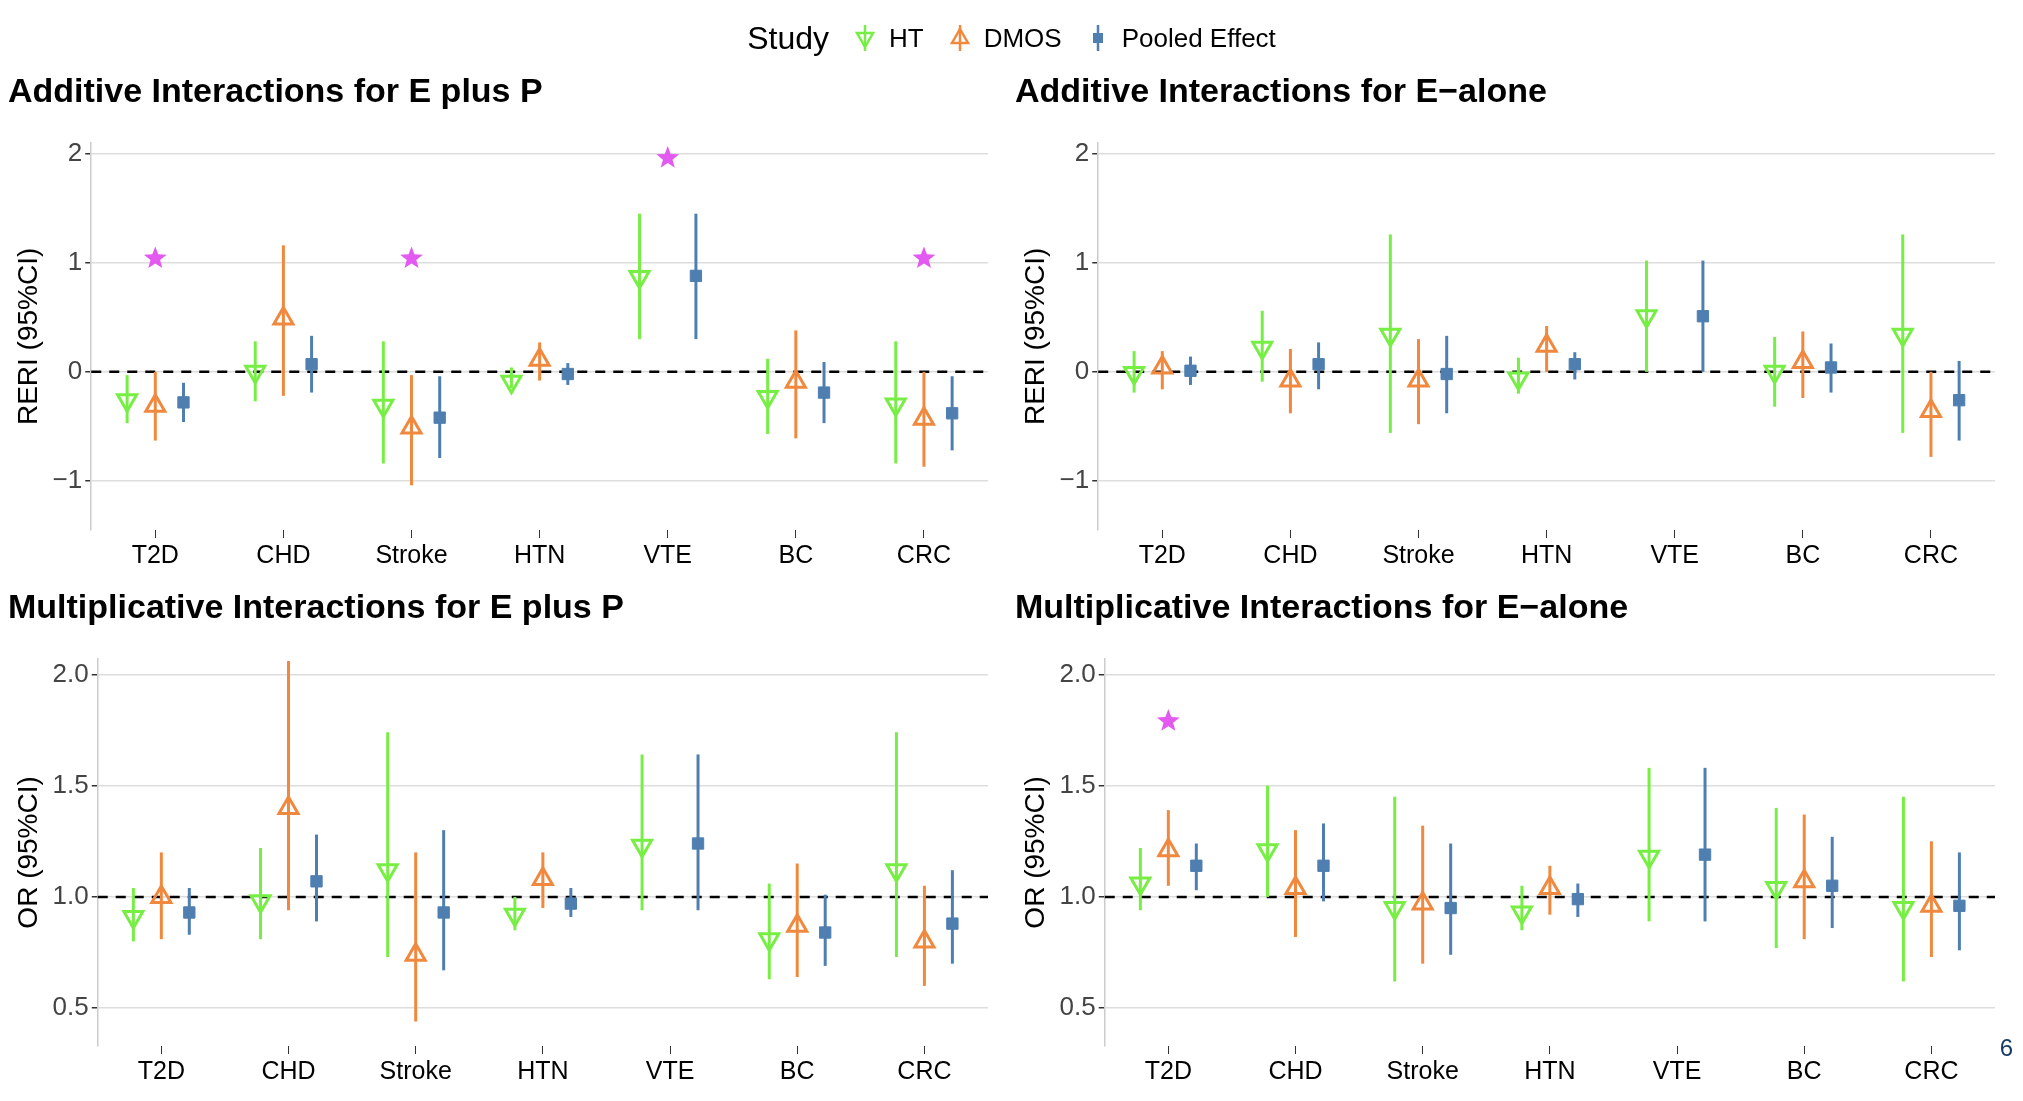 Image resolution: width=2023 pixels, height=1101 pixels. I want to click on text: 6, so click(2006, 1048).